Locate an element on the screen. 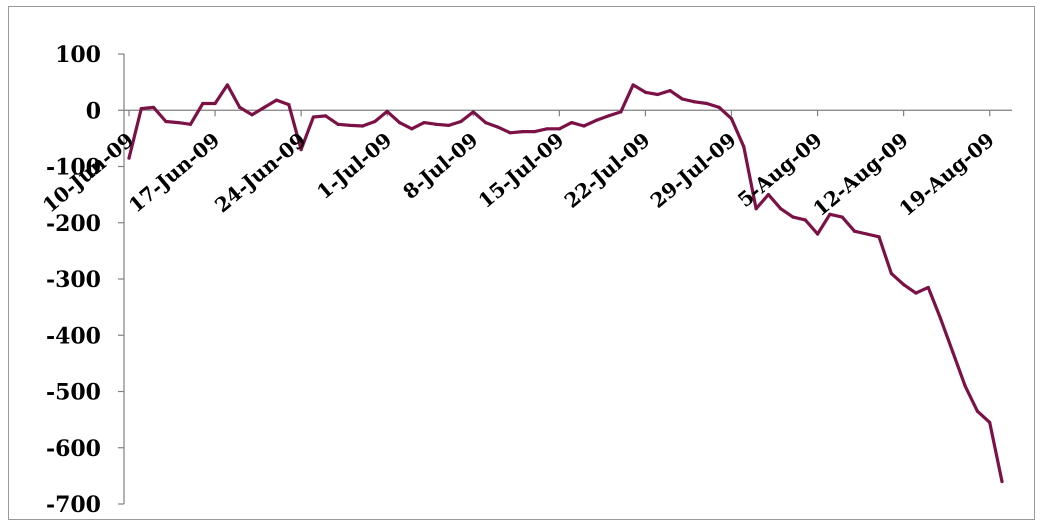  y-tick-label: 0 is located at coordinates (93, 111).